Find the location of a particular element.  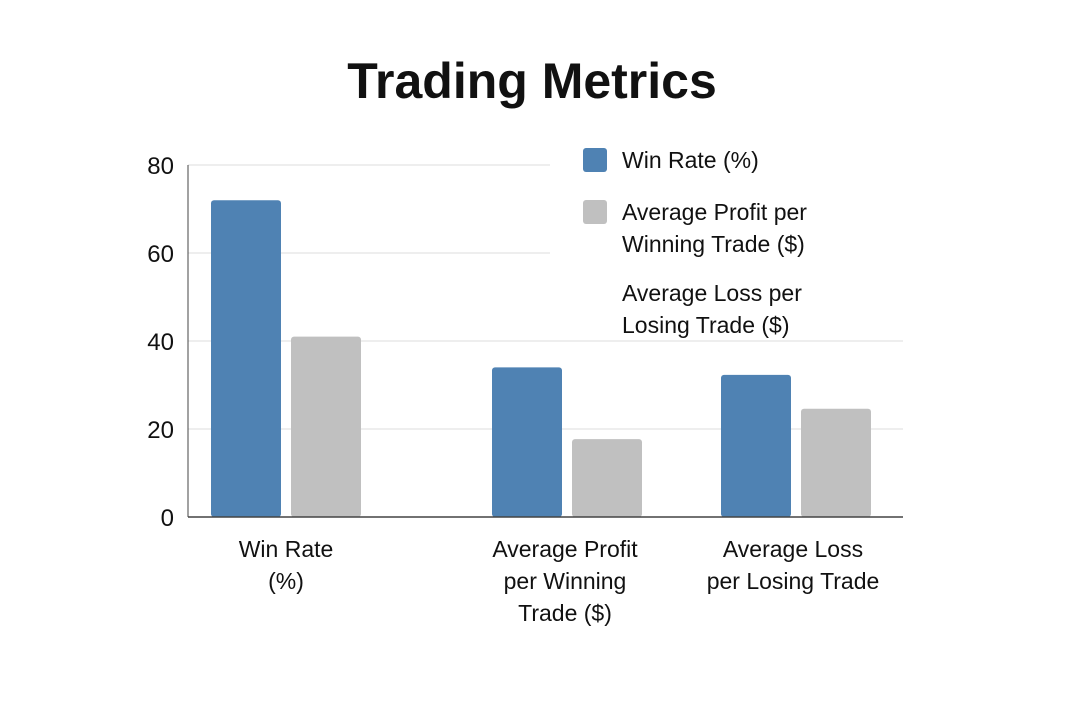

legend-label: Win Rate (%) is located at coordinates (690, 160).